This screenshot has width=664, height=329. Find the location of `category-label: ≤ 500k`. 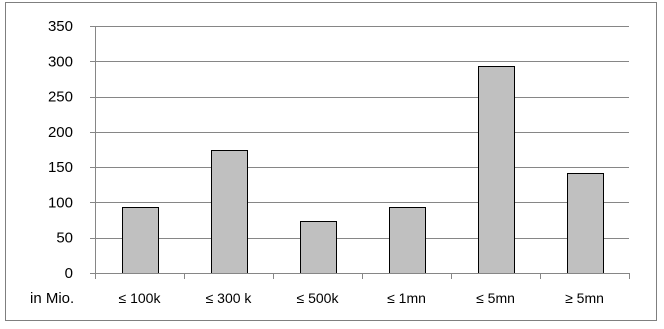

category-label: ≤ 500k is located at coordinates (318, 298).